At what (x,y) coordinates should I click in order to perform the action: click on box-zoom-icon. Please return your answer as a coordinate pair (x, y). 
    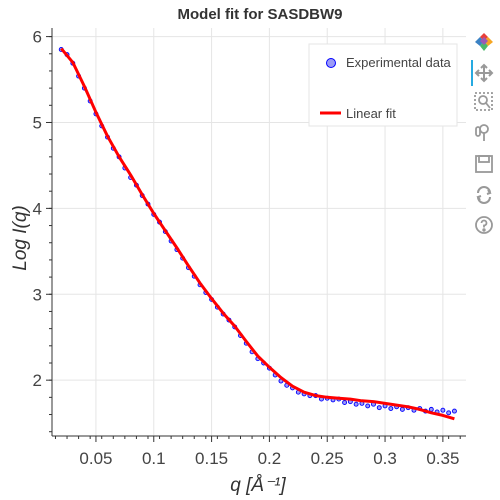
    Looking at the image, I should click on (484, 102).